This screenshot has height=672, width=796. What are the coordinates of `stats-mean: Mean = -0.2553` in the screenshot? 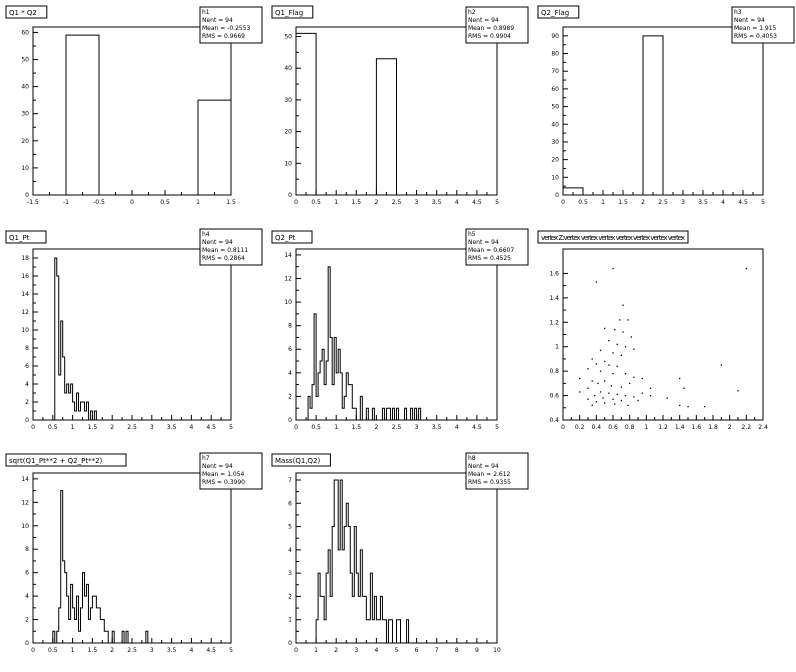 It's located at (226, 28).